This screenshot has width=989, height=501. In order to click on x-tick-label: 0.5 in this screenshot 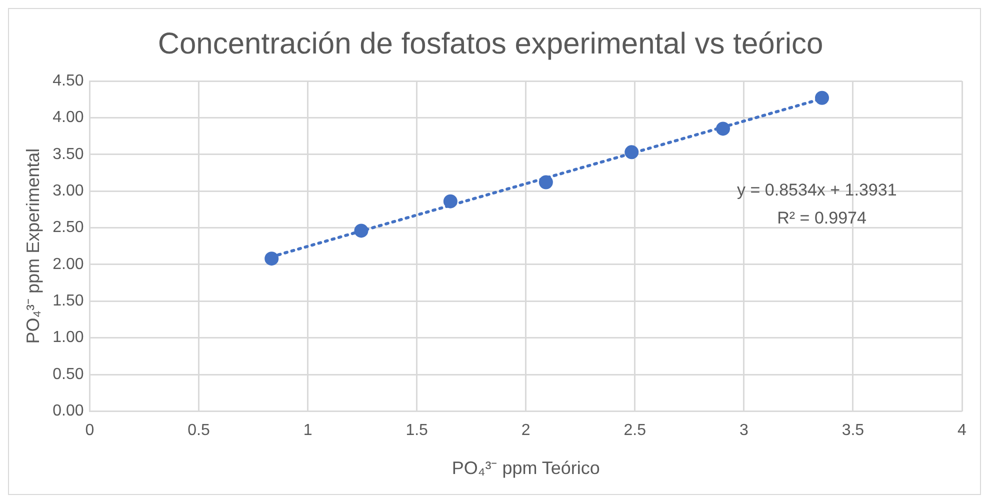, I will do `click(199, 431)`.